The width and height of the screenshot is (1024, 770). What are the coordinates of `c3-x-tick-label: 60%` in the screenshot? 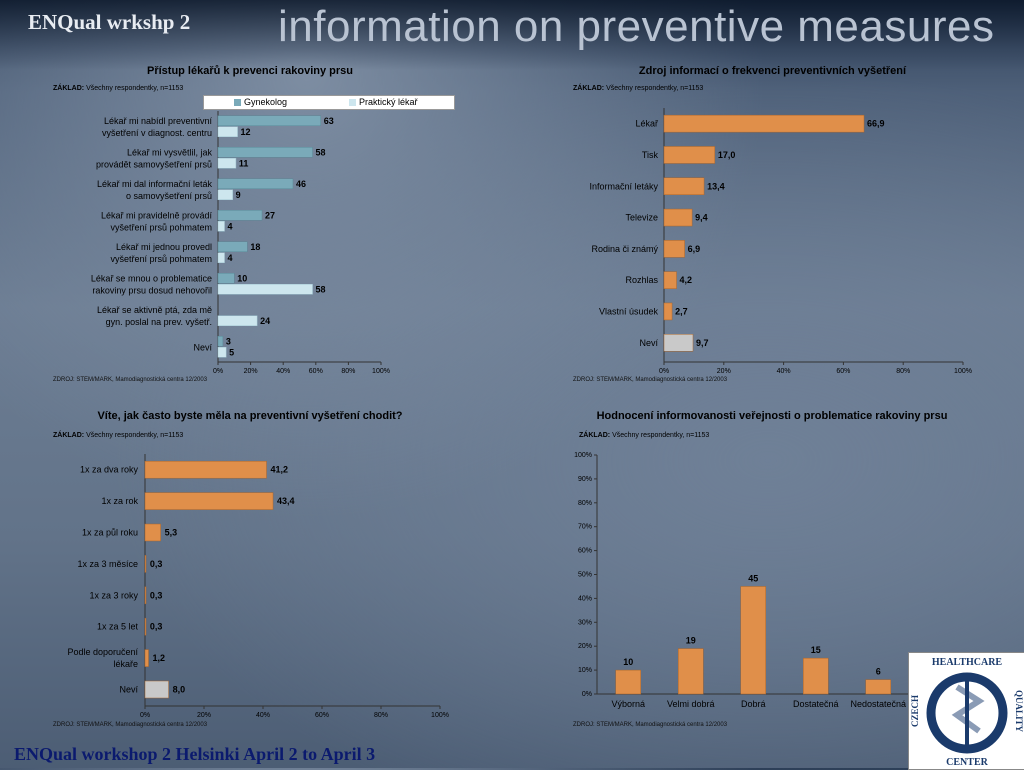 It's located at (322, 715).